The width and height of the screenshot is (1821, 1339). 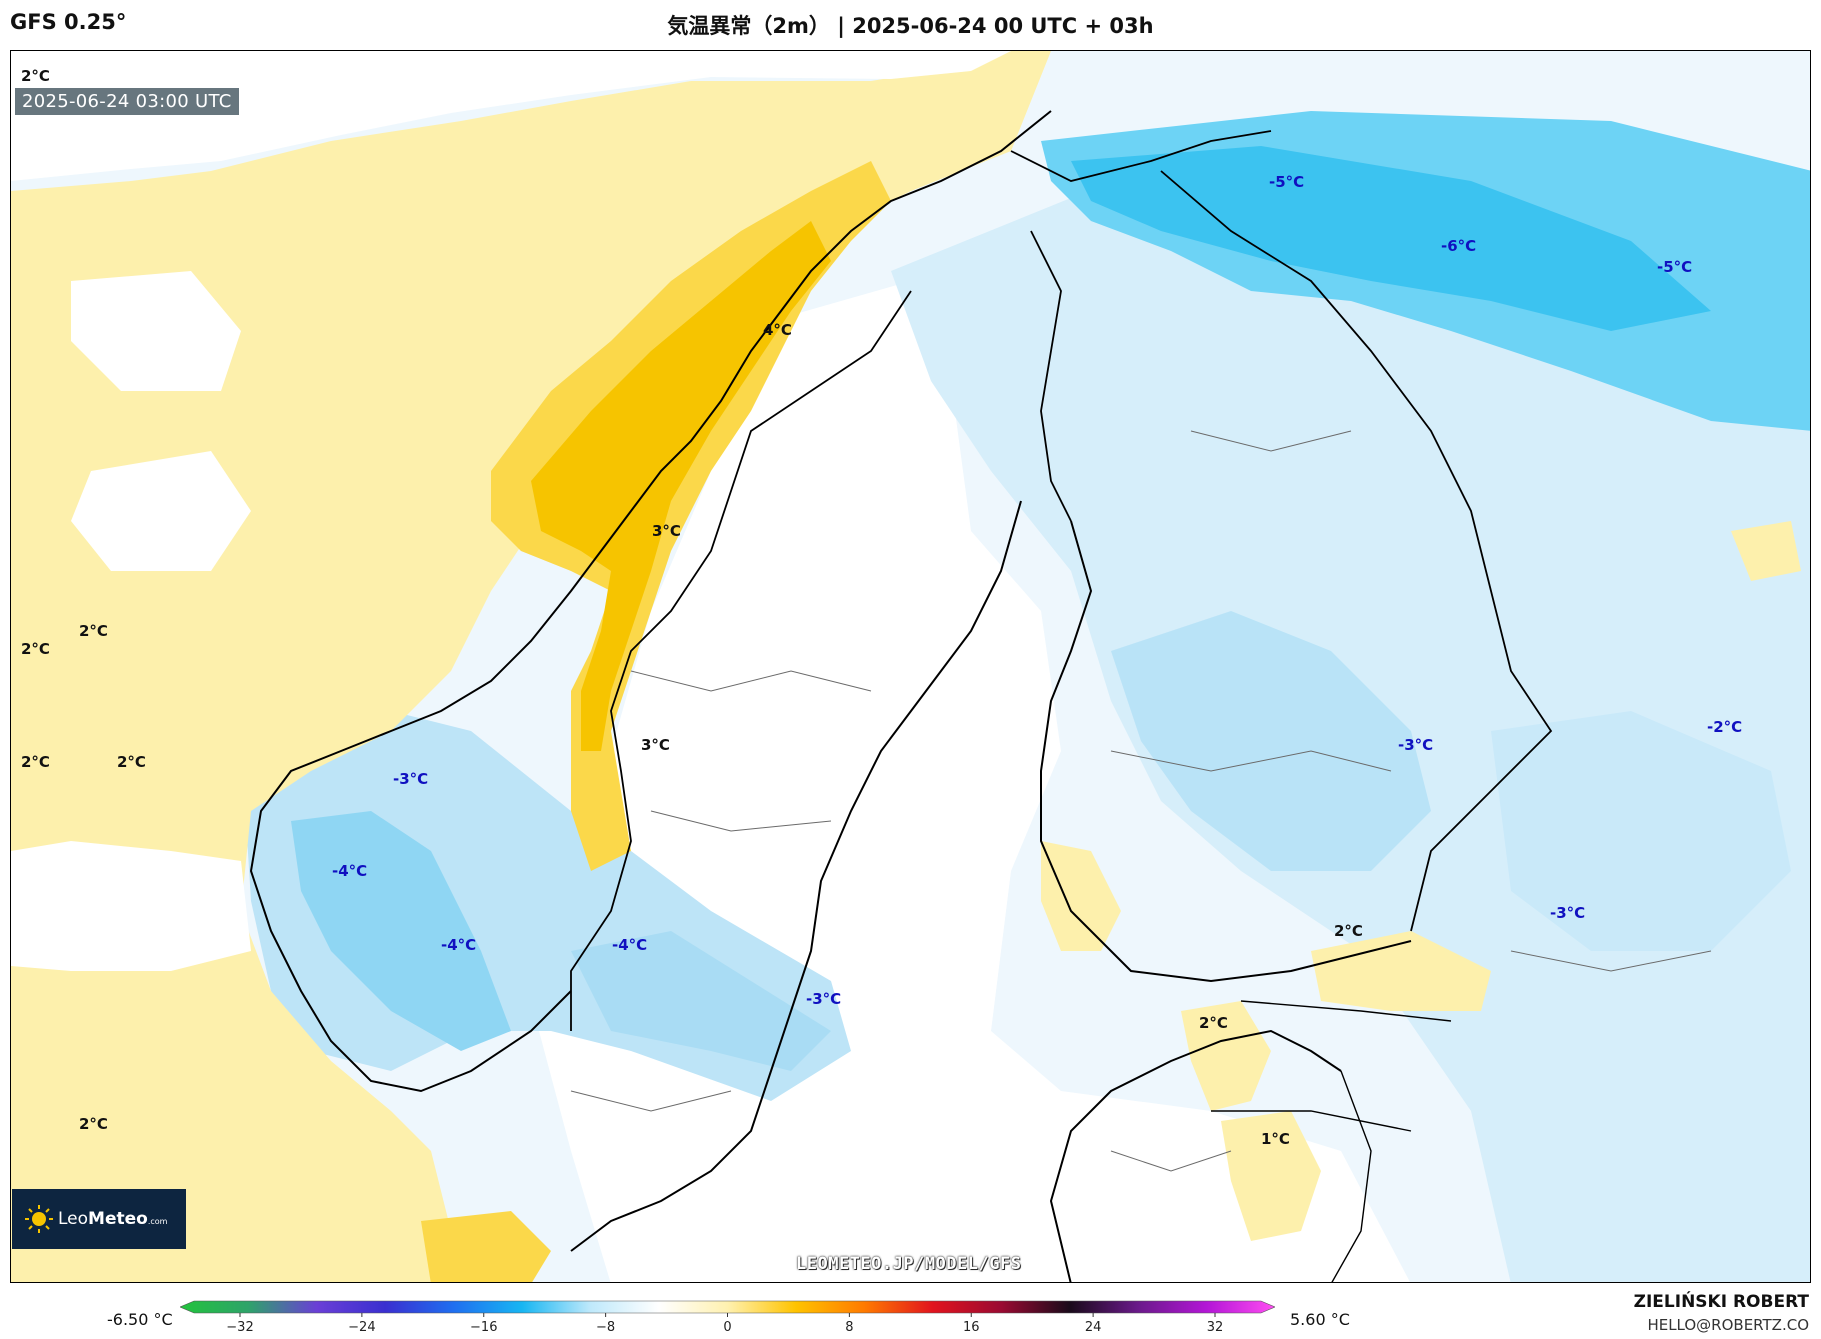 What do you see at coordinates (849, 1327) in the screenshot?
I see `colorbar-tick-label: 8` at bounding box center [849, 1327].